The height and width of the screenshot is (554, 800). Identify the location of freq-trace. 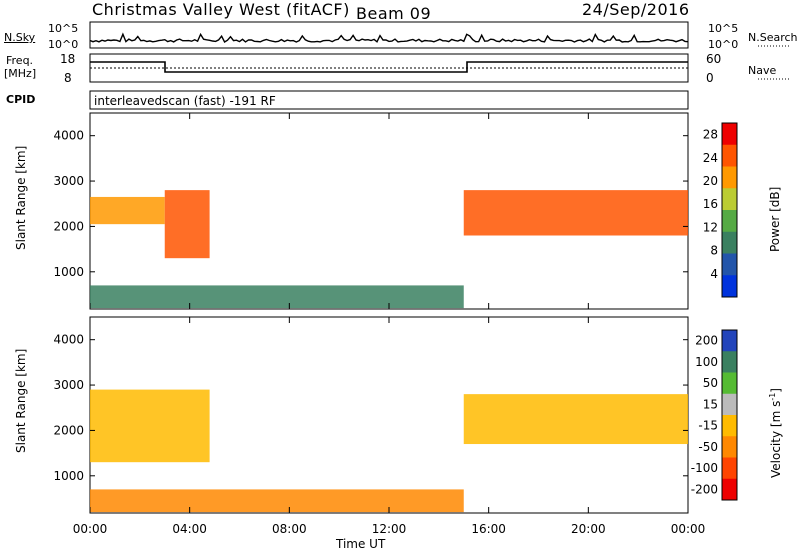
(389, 67).